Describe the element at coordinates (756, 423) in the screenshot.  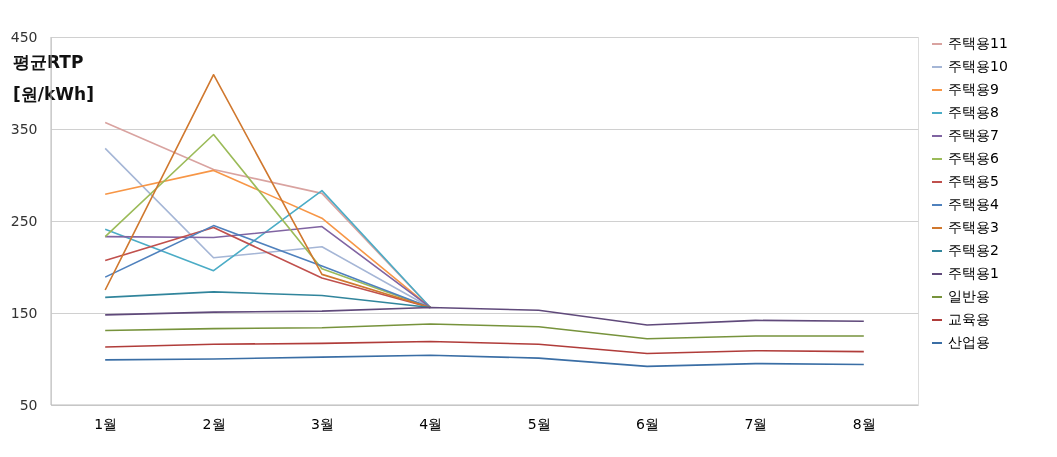
I see `x-tick-label: 7월` at that location.